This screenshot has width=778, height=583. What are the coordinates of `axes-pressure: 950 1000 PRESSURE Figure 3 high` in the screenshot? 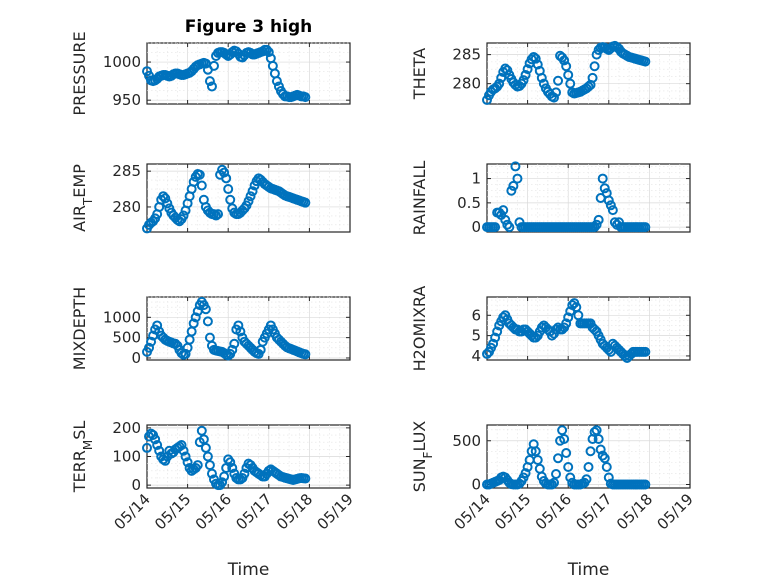 It's located at (210, 66).